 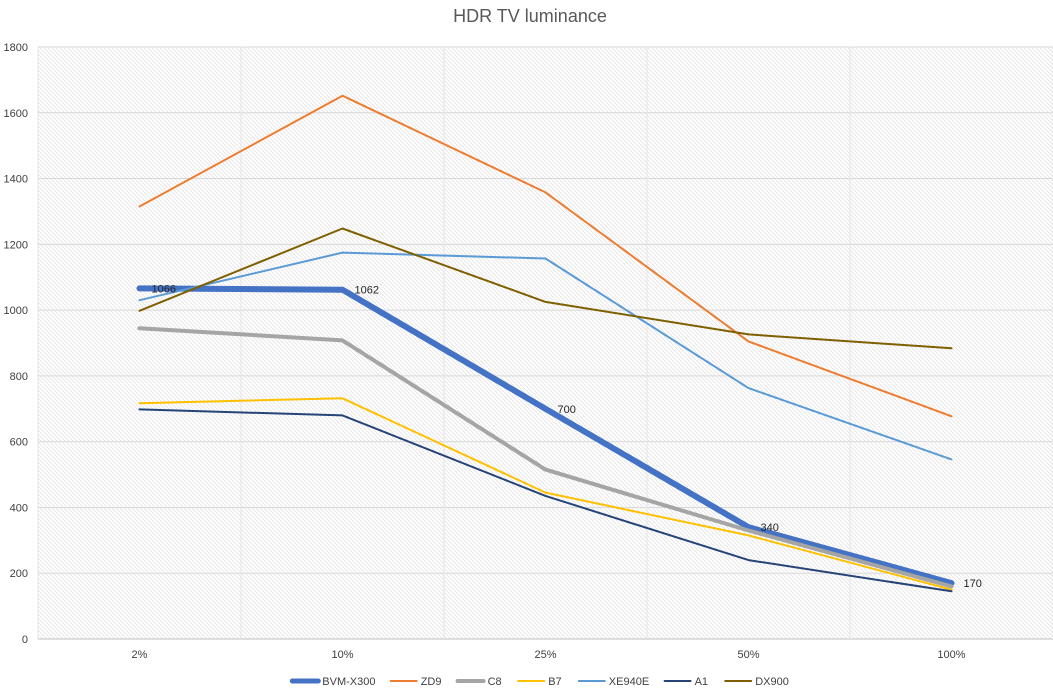 What do you see at coordinates (685, 682) in the screenshot?
I see `legend-item-a1: A1` at bounding box center [685, 682].